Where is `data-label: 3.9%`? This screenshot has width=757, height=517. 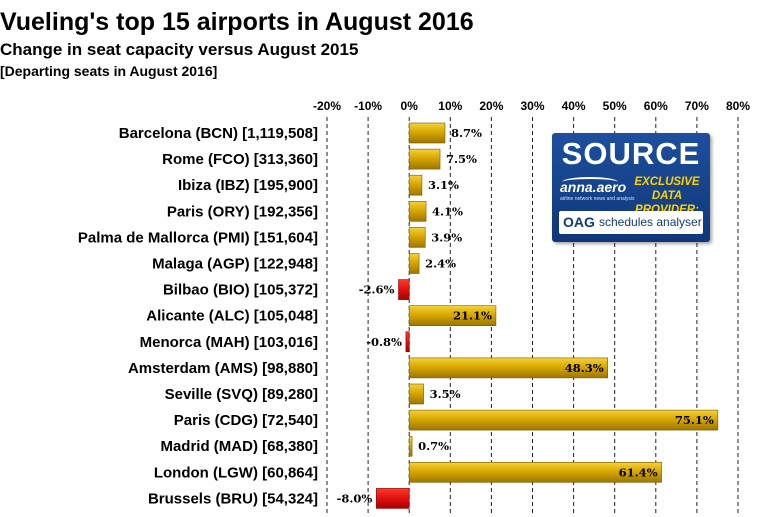 data-label: 3.9% is located at coordinates (446, 237).